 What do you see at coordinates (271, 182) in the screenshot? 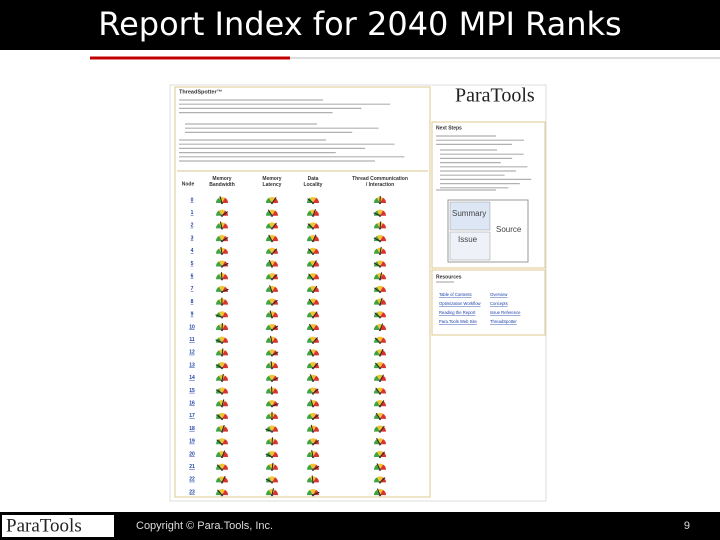
I see `column-header: Memory Latency` at bounding box center [271, 182].